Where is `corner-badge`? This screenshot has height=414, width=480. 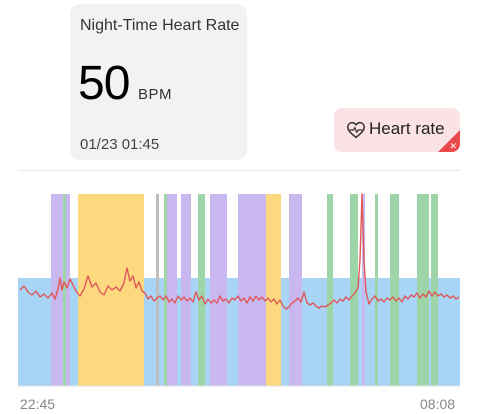 corner-badge is located at coordinates (449, 141).